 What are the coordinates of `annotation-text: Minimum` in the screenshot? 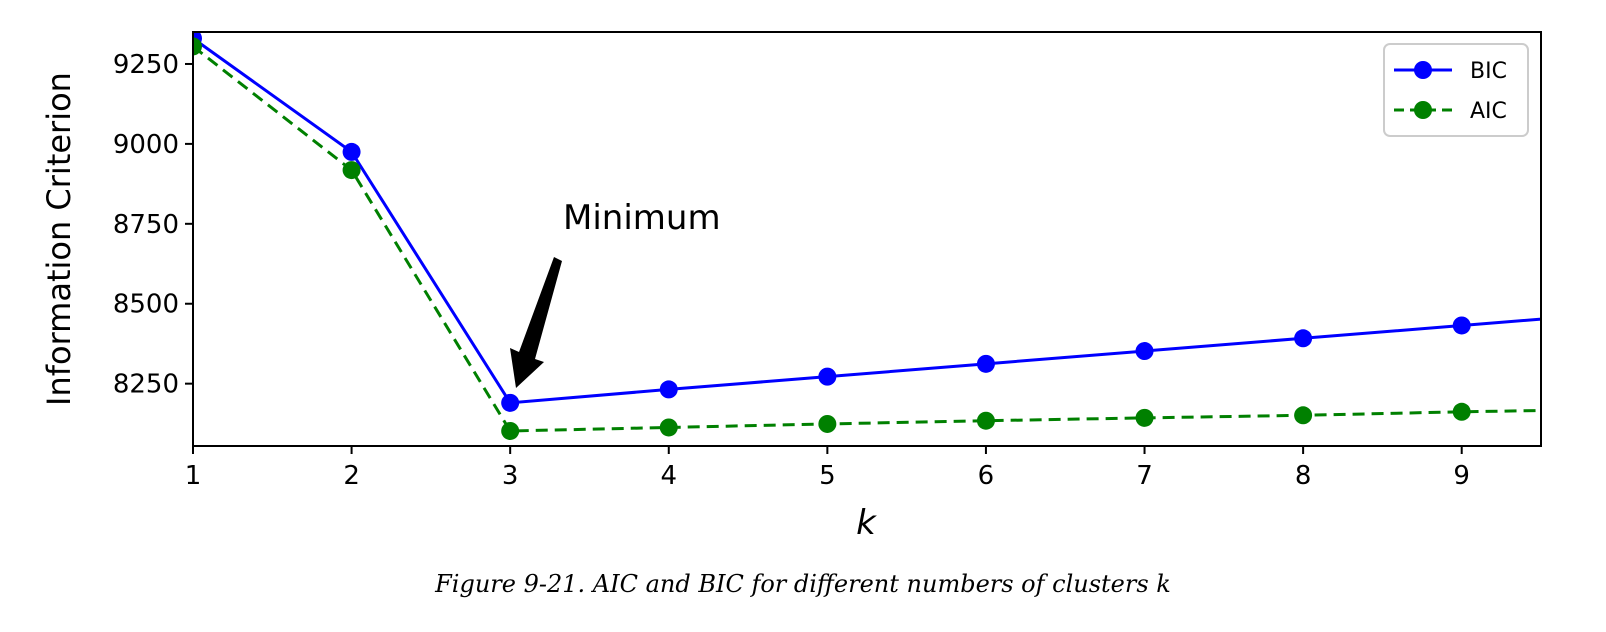 It's located at (642, 218).